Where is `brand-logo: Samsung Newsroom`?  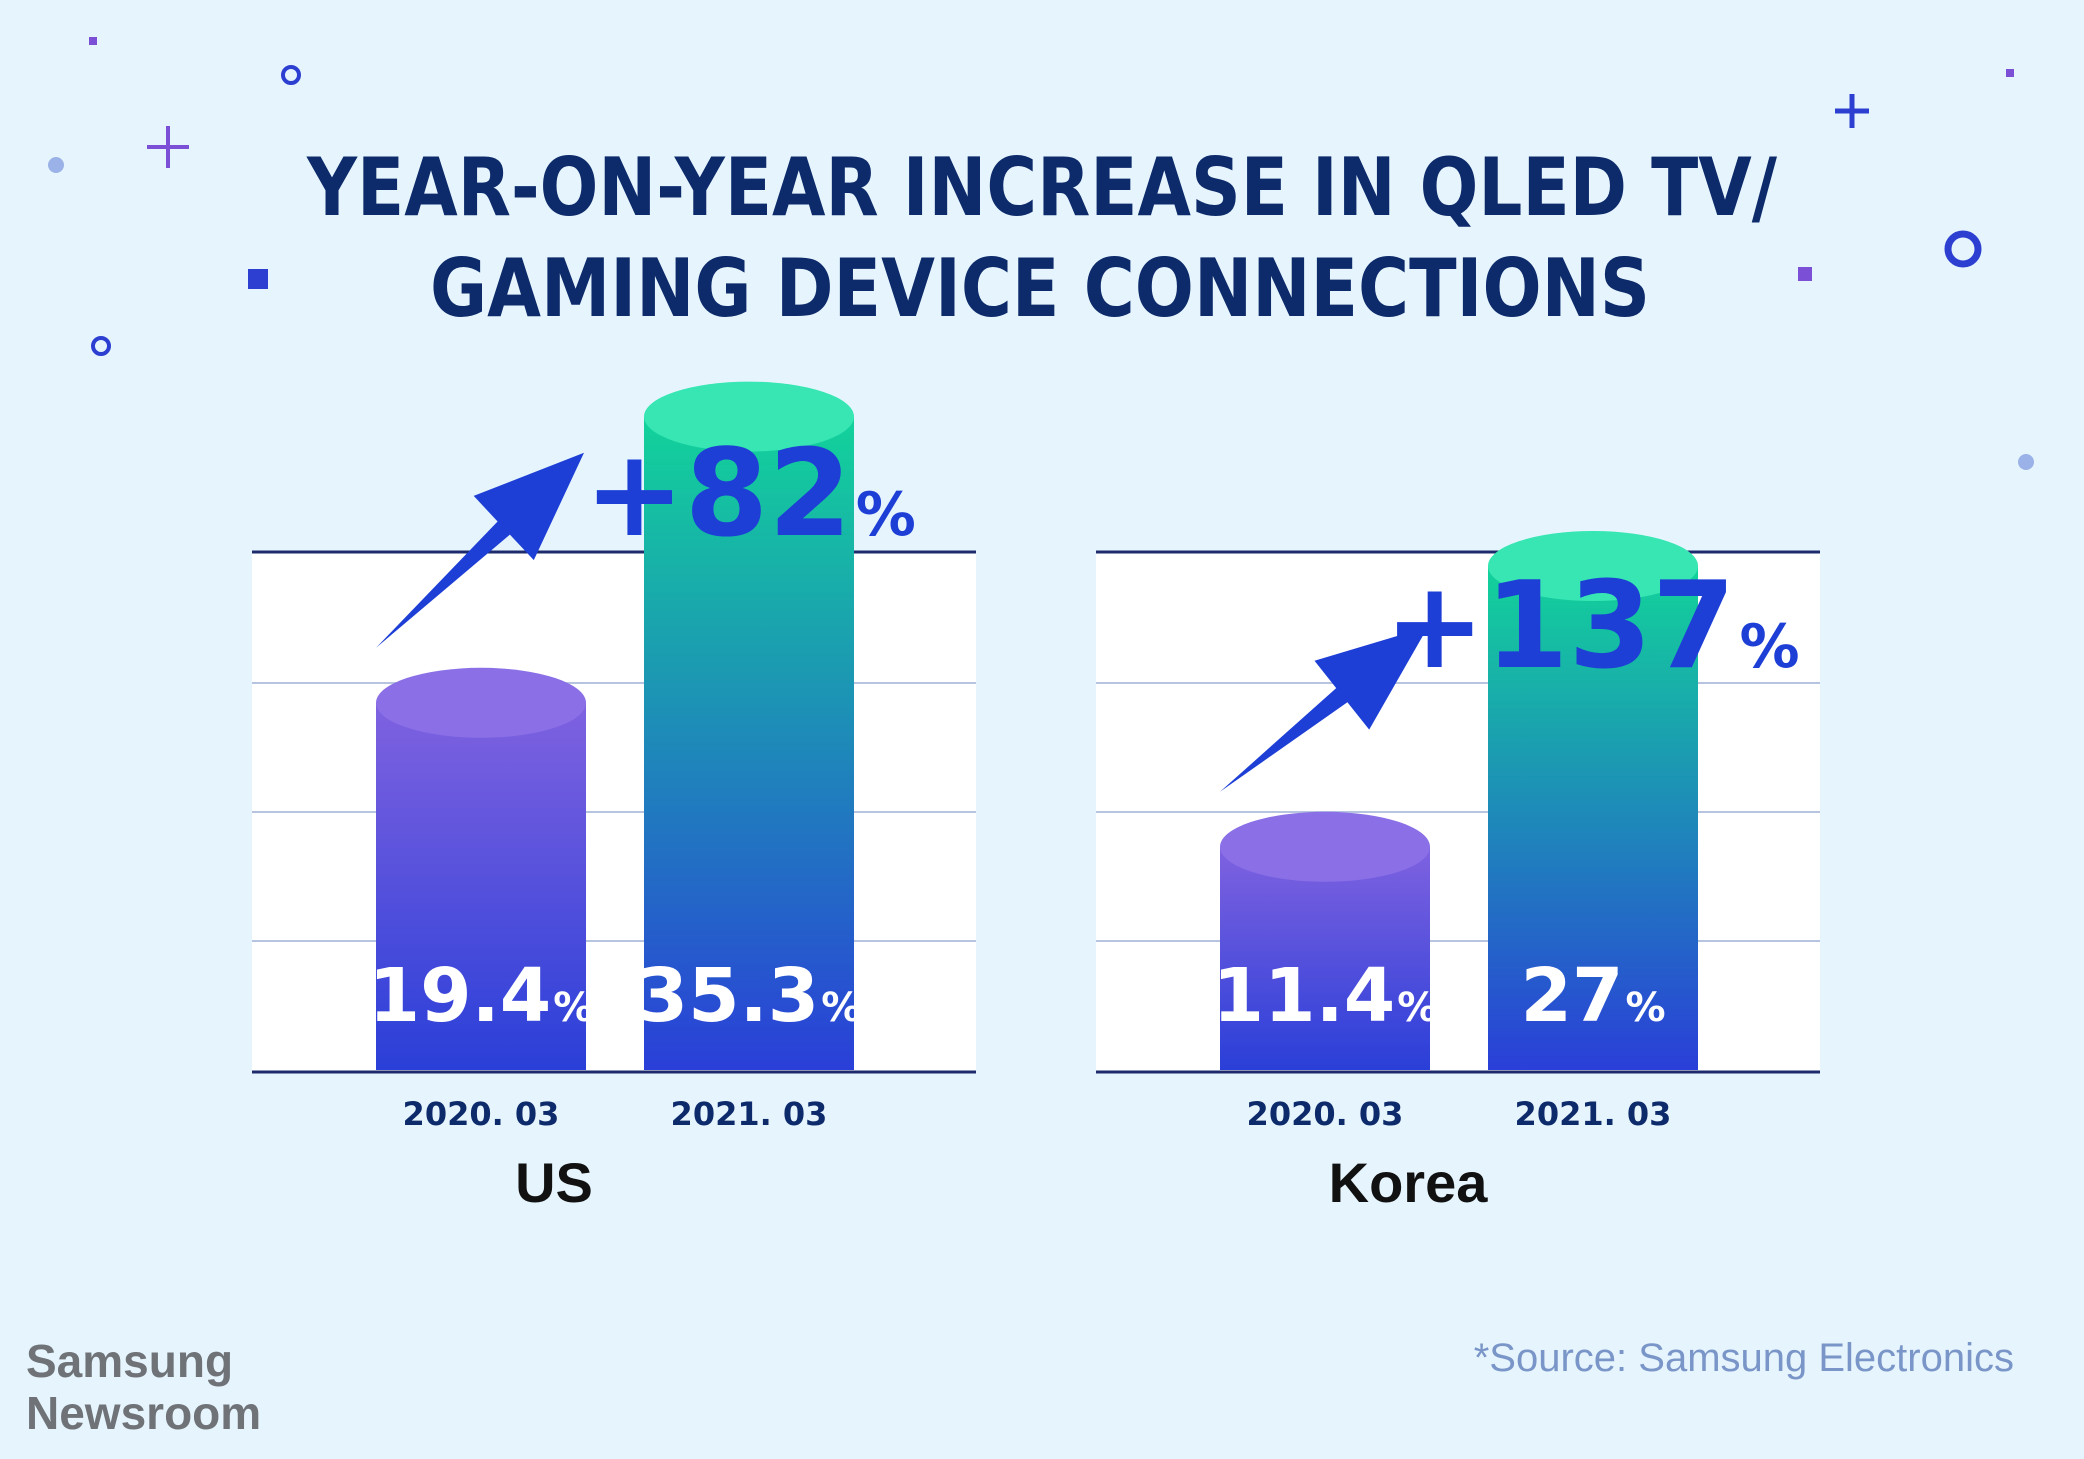
brand-logo: Samsung Newsroom is located at coordinates (143, 1387).